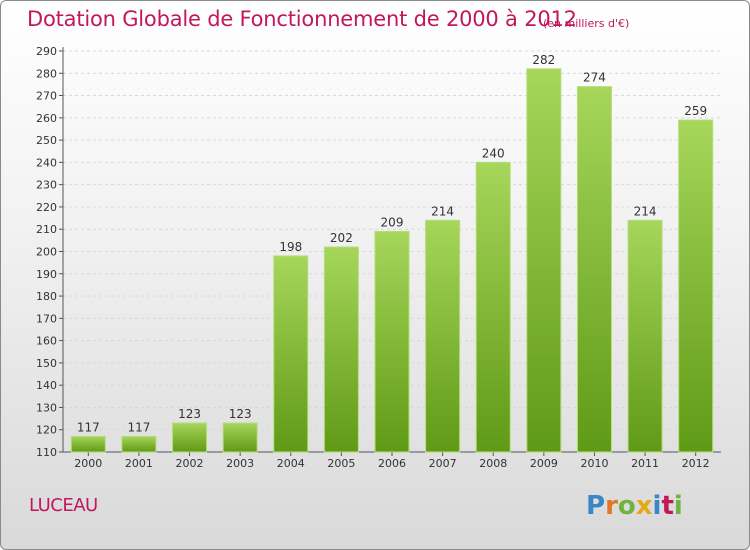 This screenshot has width=750, height=550. I want to click on commune-name: LUCEAU, so click(63, 505).